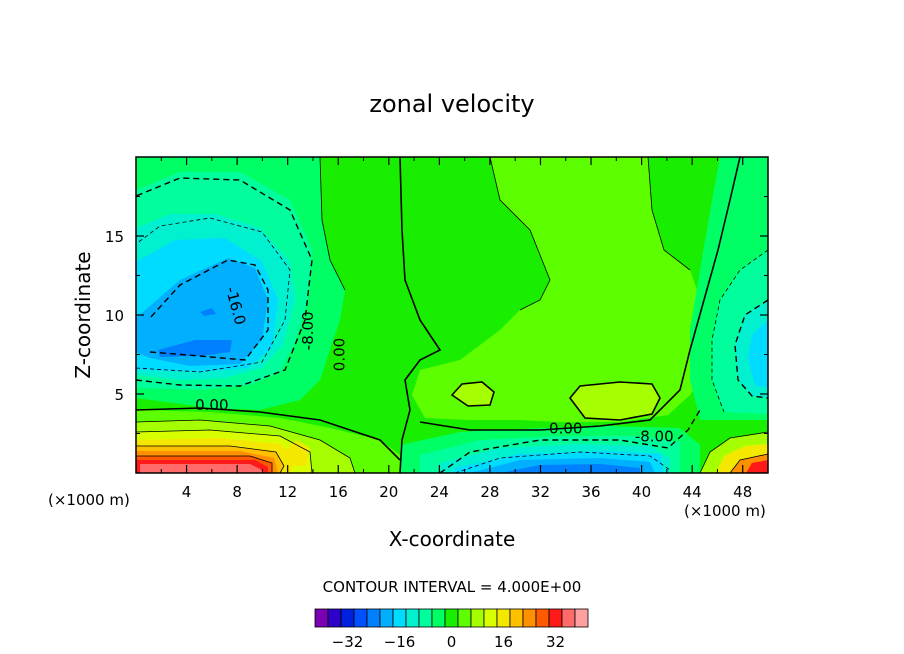 The height and width of the screenshot is (654, 904). What do you see at coordinates (452, 539) in the screenshot?
I see `x-axis-label: X-coordinate` at bounding box center [452, 539].